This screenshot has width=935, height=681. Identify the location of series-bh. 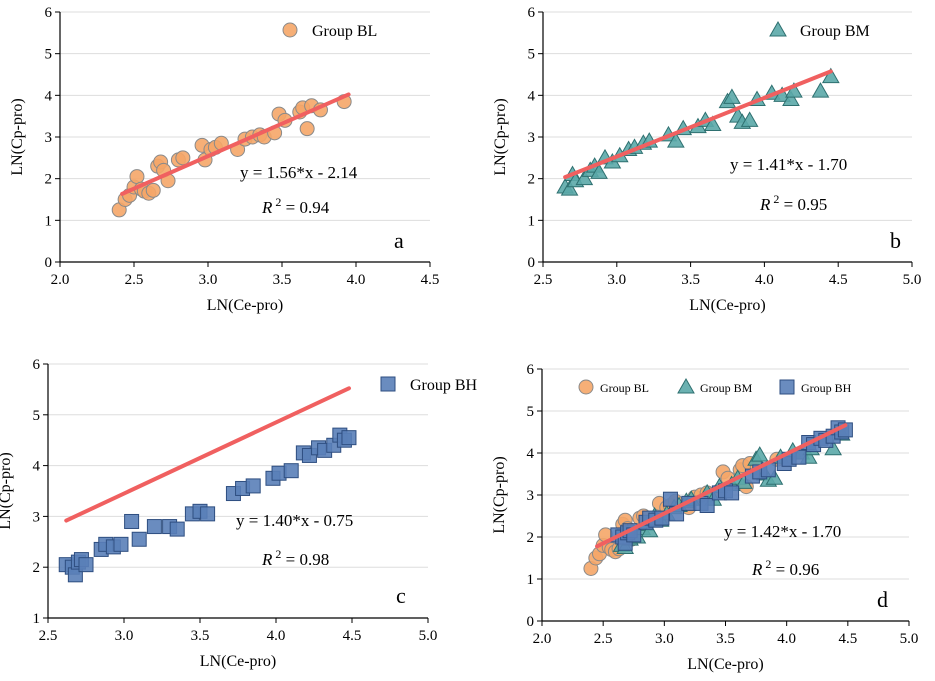
(207, 505).